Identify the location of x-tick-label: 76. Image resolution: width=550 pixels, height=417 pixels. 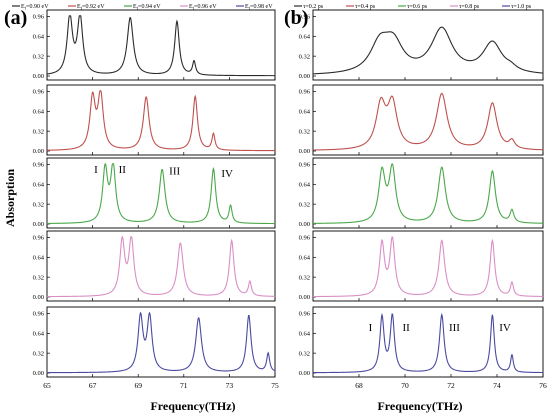
(543, 385).